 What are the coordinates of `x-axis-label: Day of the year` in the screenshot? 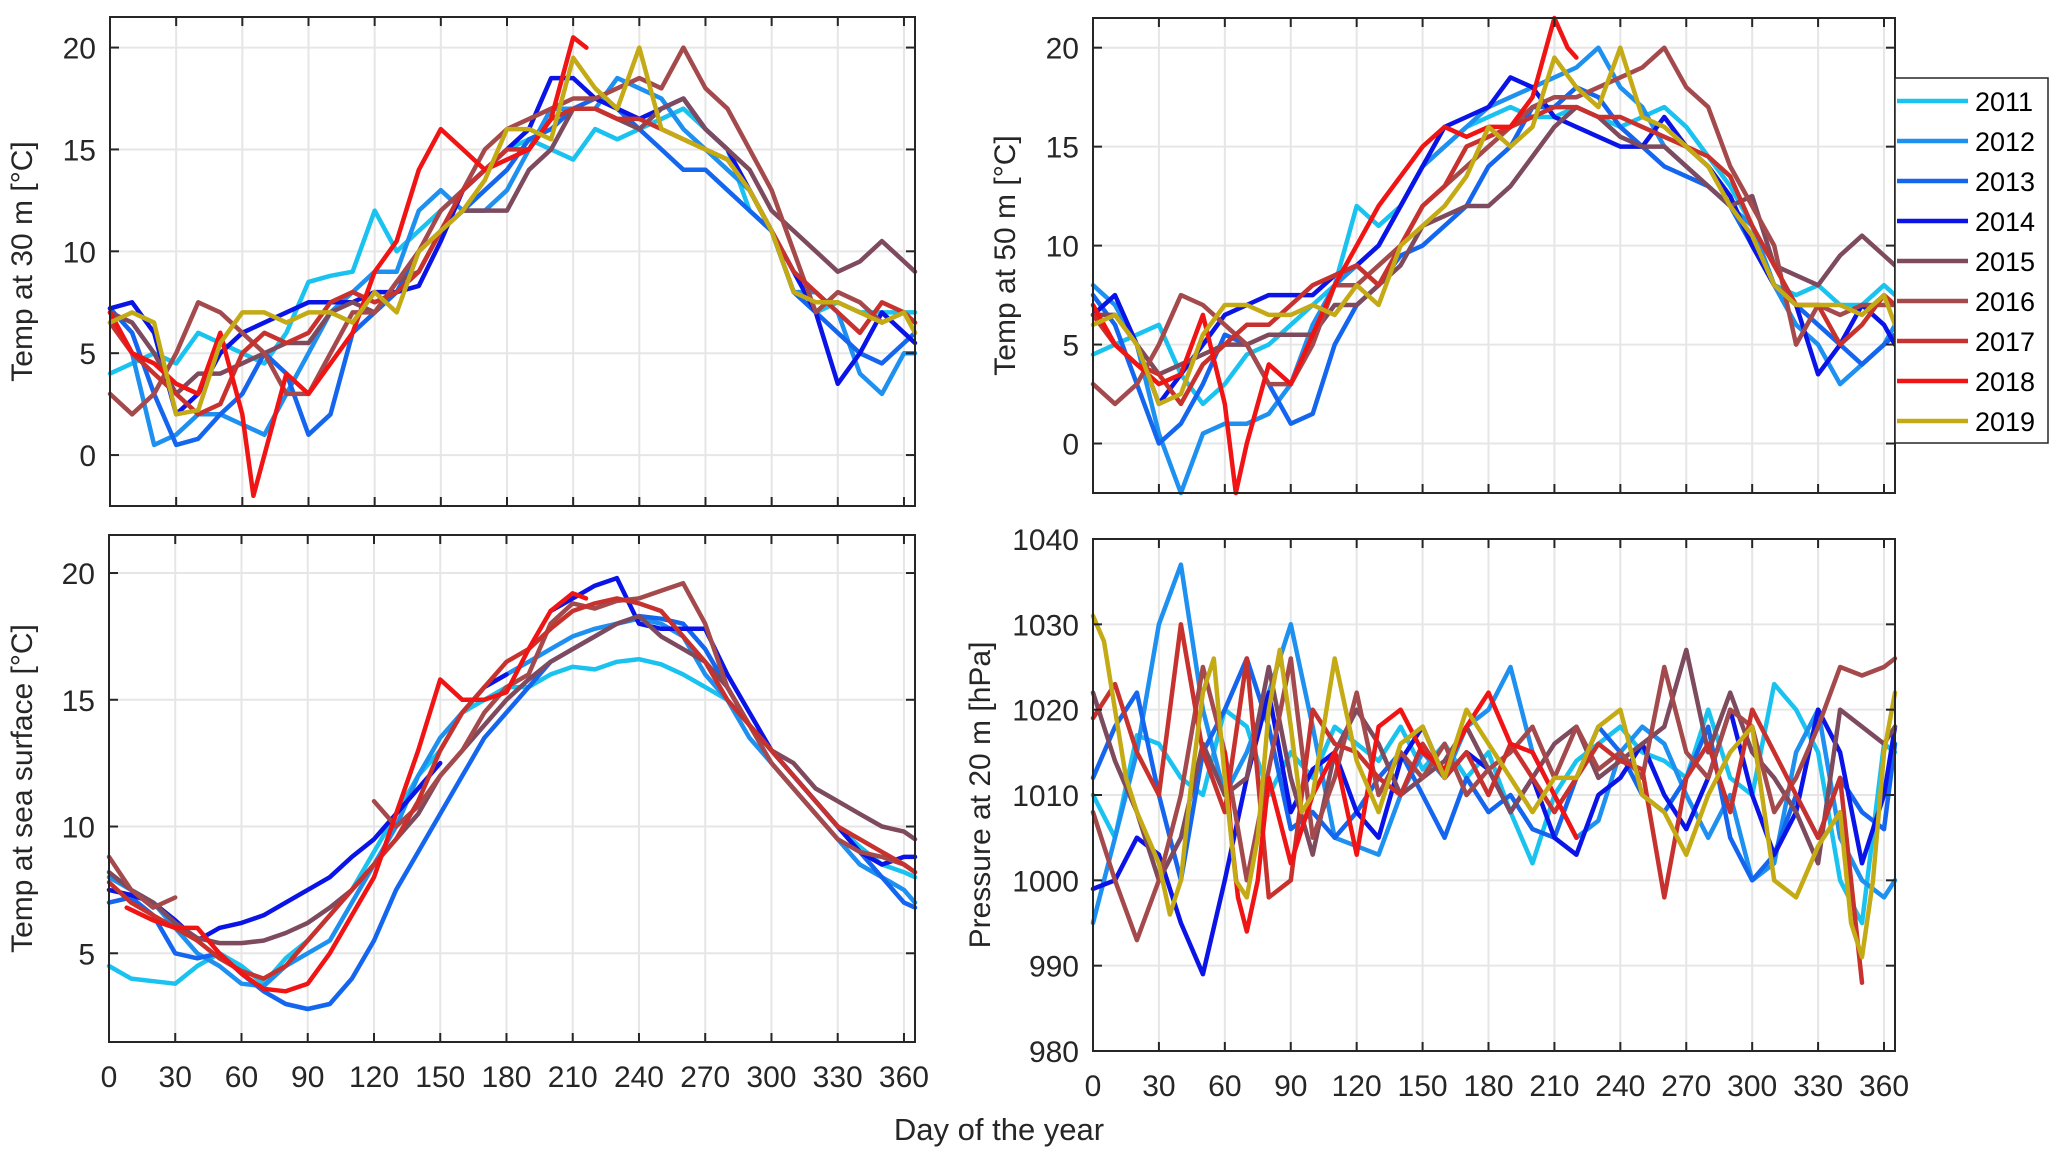 It's located at (999, 1129).